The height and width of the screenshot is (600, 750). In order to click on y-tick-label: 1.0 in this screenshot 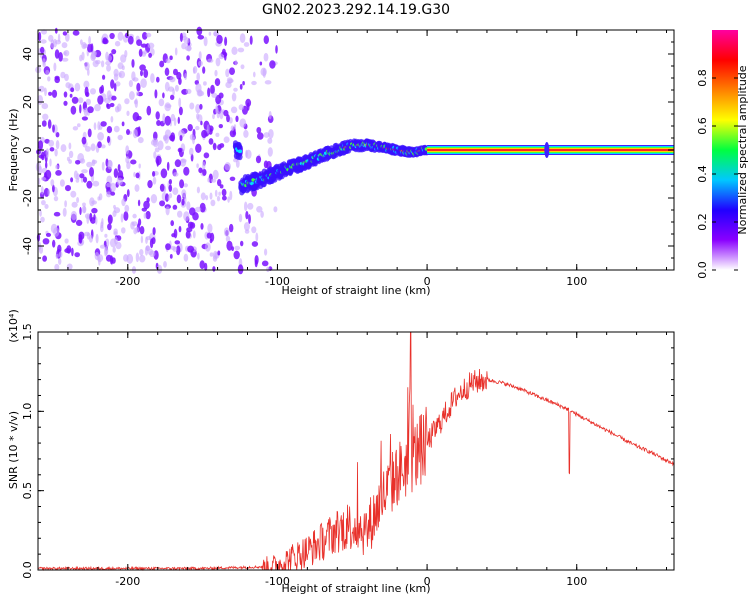, I will do `click(27, 412)`.